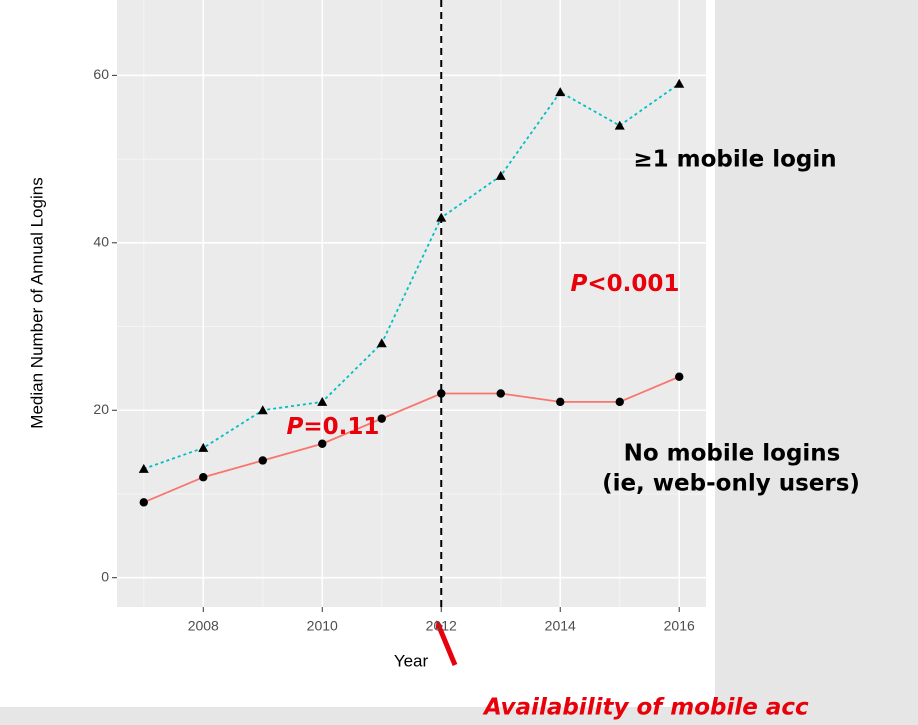  I want to click on y-axis-title: Median Number of Annual Logins, so click(36, 302).